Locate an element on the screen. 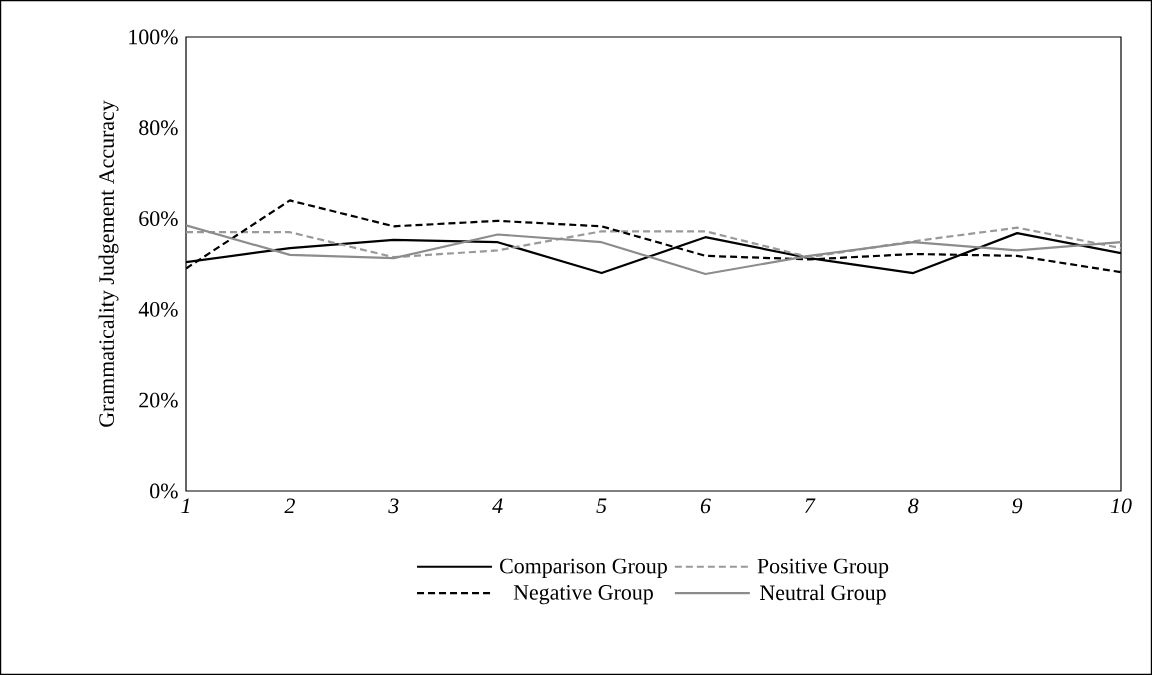 The width and height of the screenshot is (1152, 675). y-tick-label: 100% is located at coordinates (153, 37).